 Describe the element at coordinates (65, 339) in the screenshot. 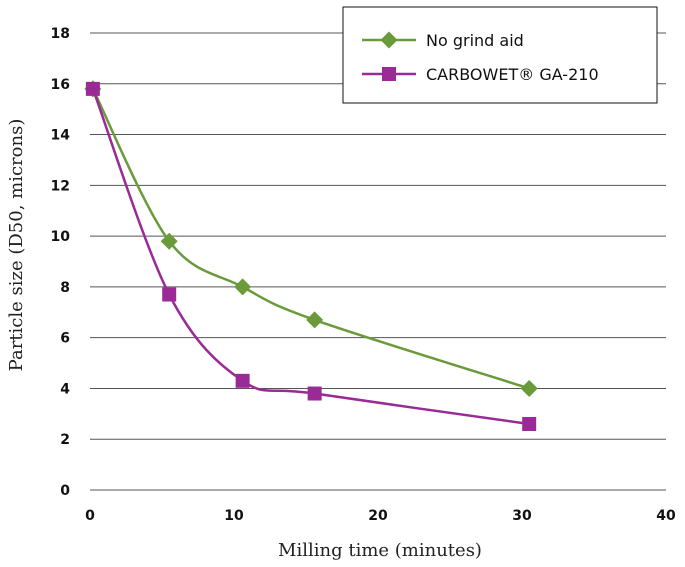

I see `y-tick-label: 6` at that location.